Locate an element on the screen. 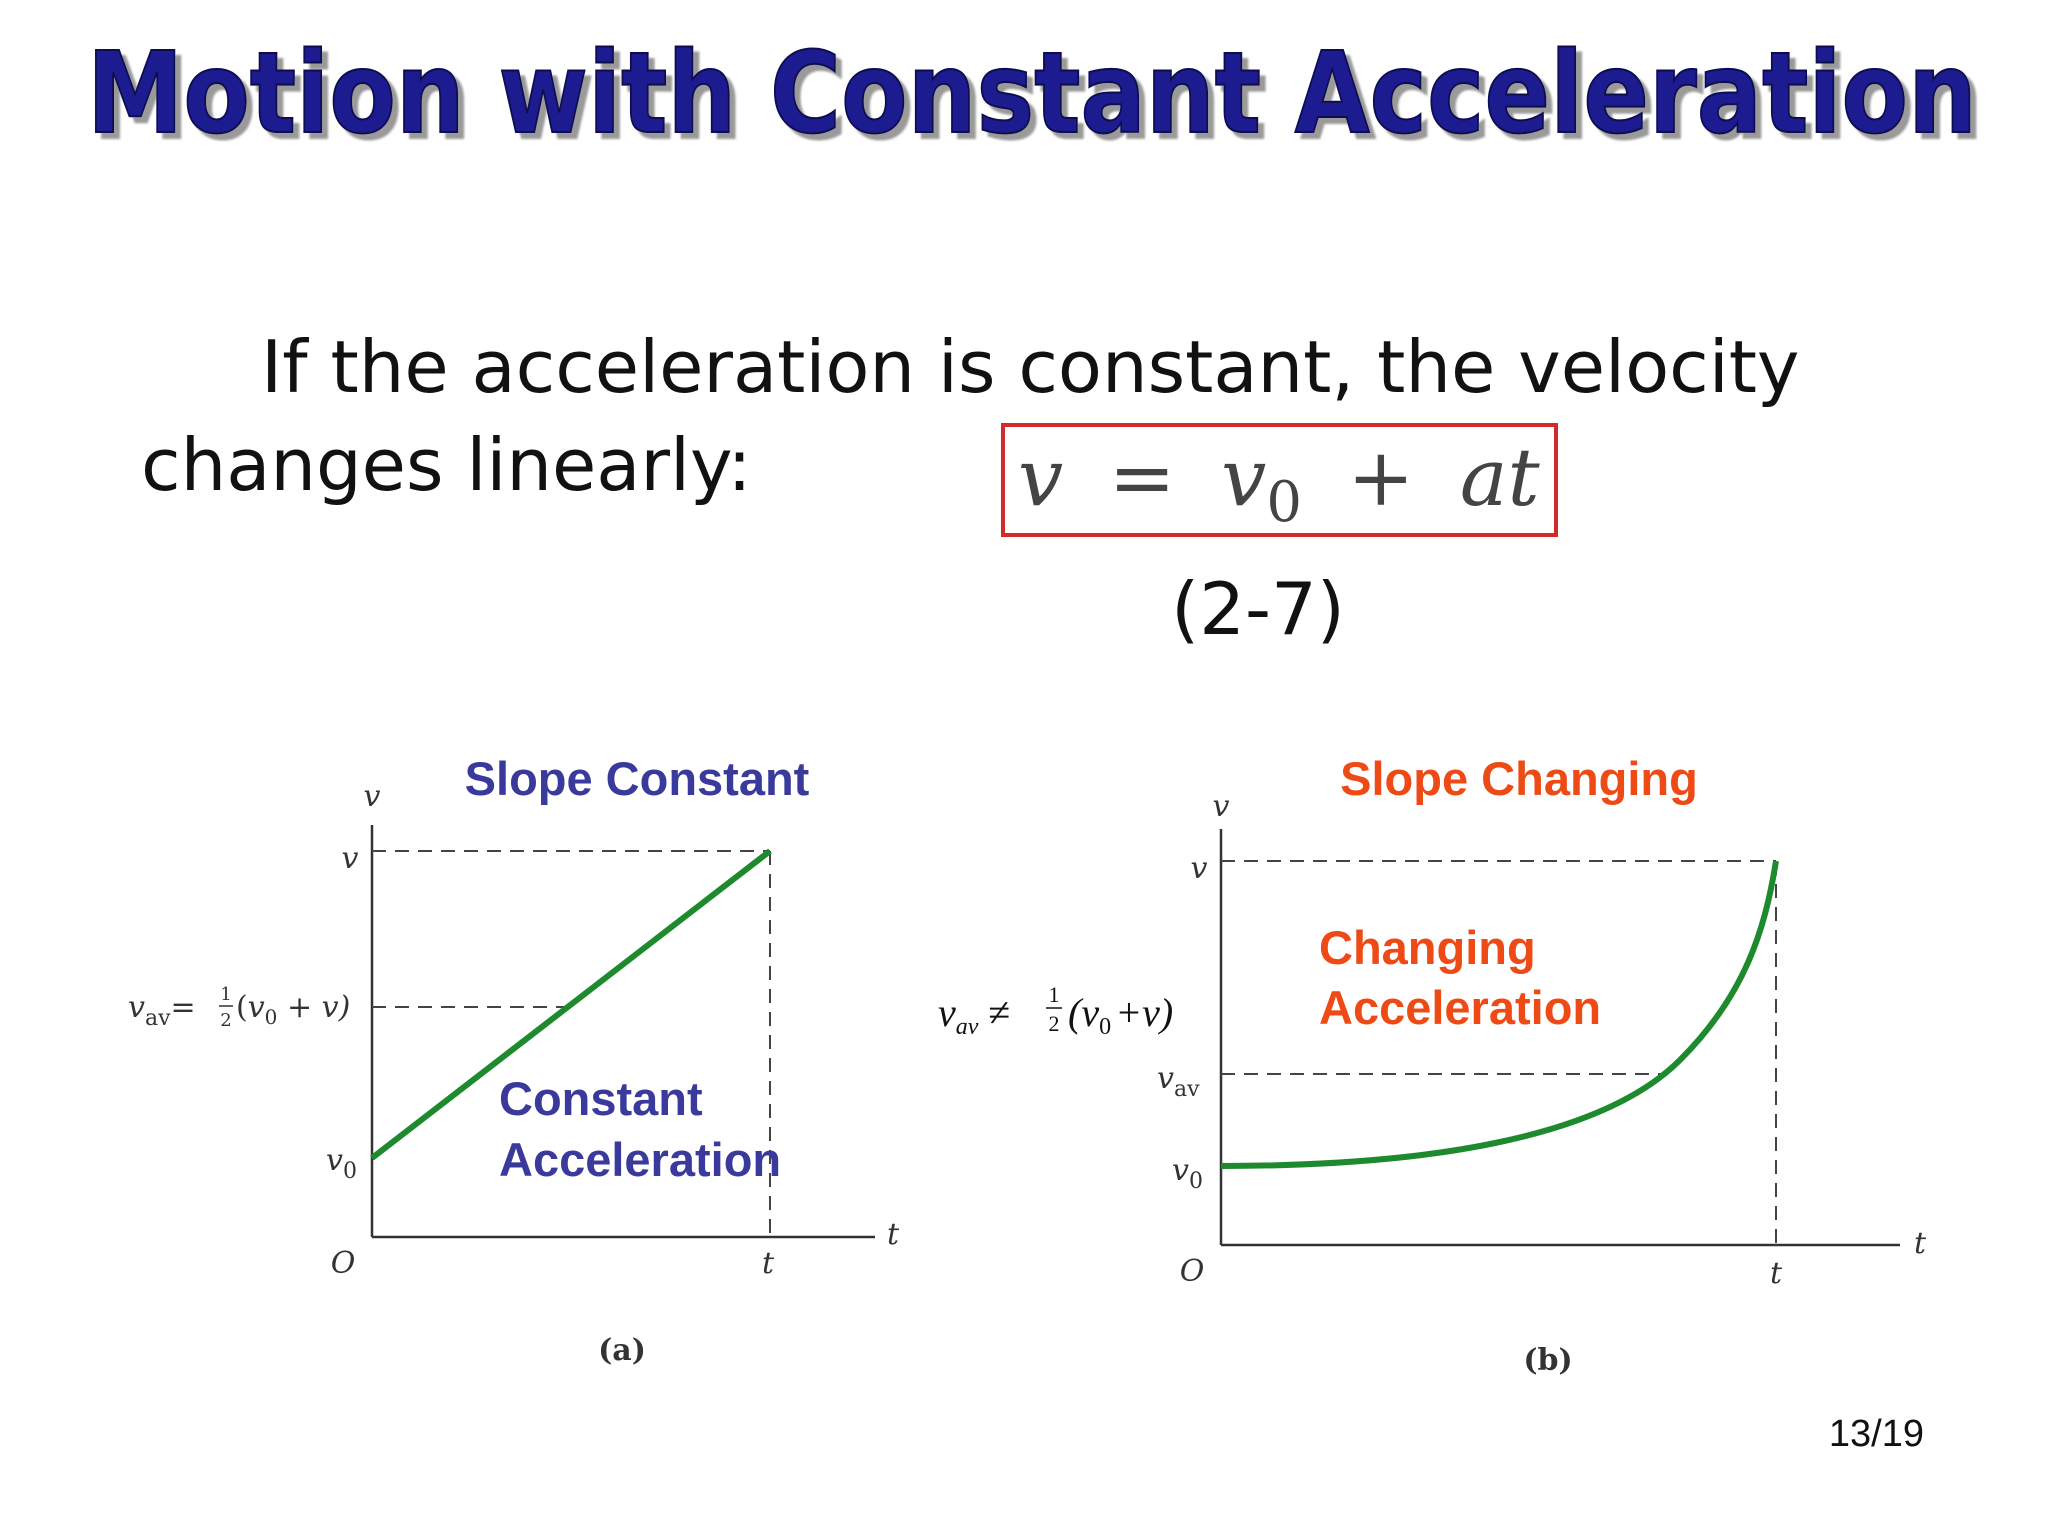 The width and height of the screenshot is (2048, 1536). eq-part: + is located at coordinates (1380, 477).